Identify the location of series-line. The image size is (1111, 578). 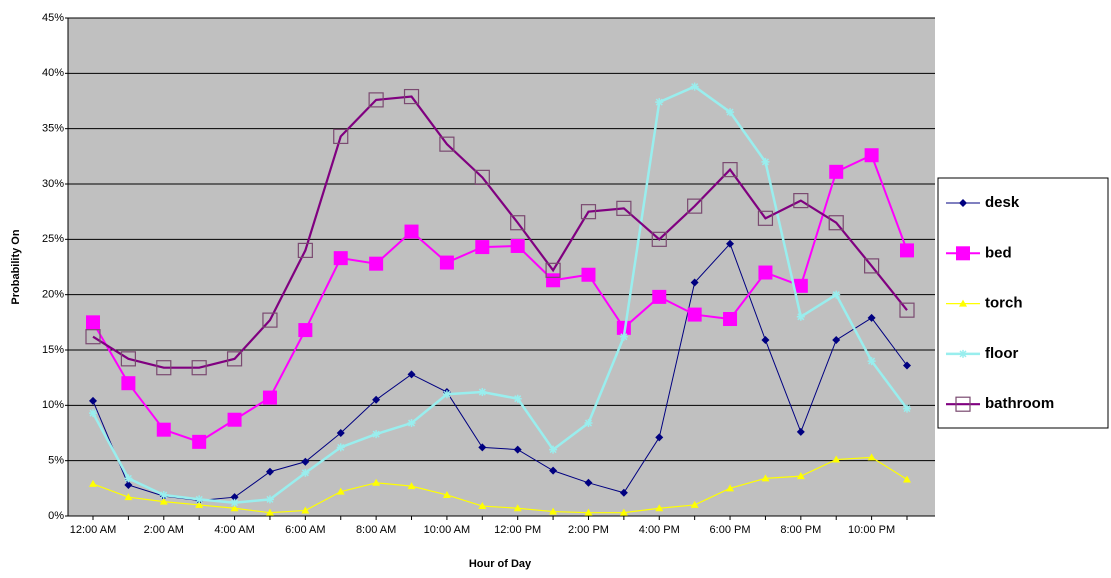
(500, 485).